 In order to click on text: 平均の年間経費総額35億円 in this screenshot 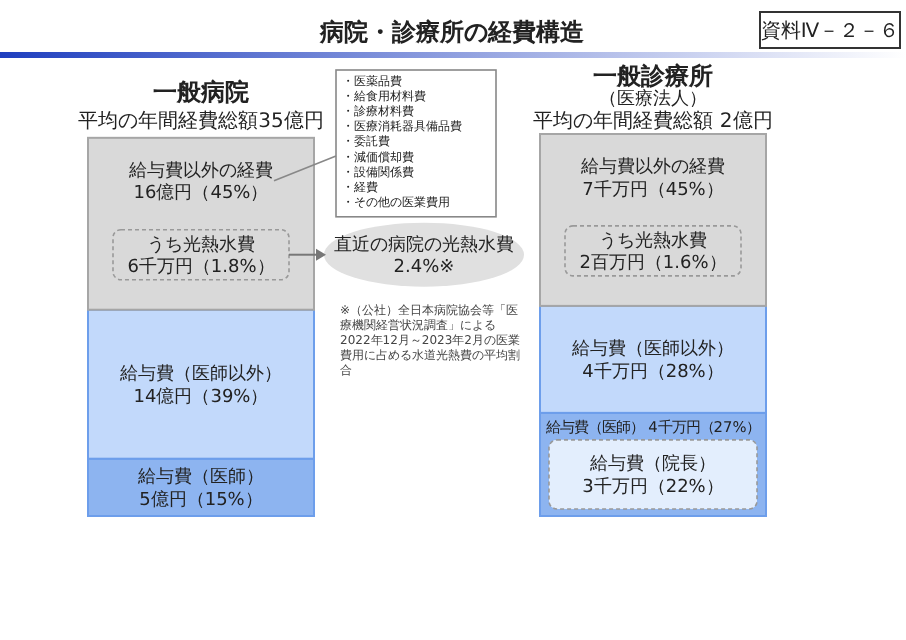, I will do `click(201, 121)`.